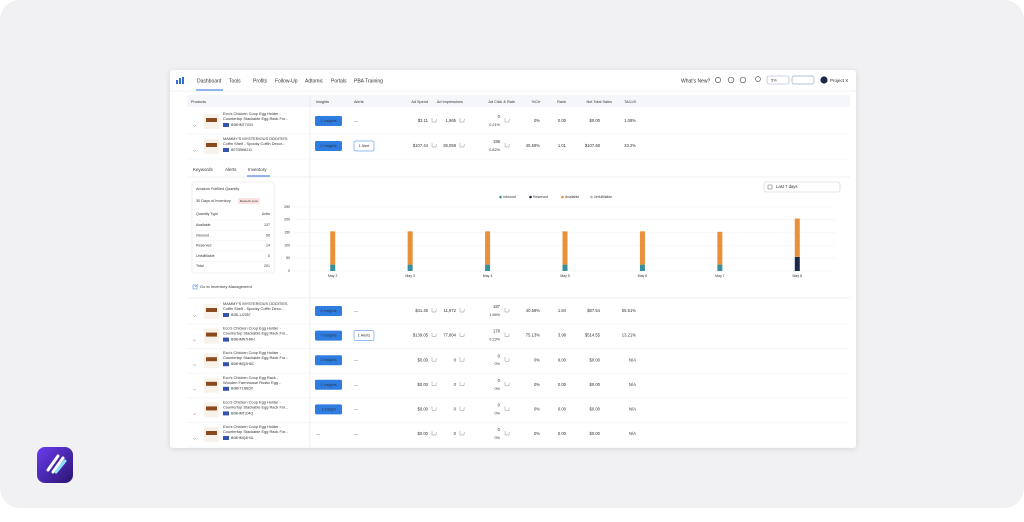 The image size is (1024, 522). What do you see at coordinates (359, 102) in the screenshot?
I see `column-header: Alerts` at bounding box center [359, 102].